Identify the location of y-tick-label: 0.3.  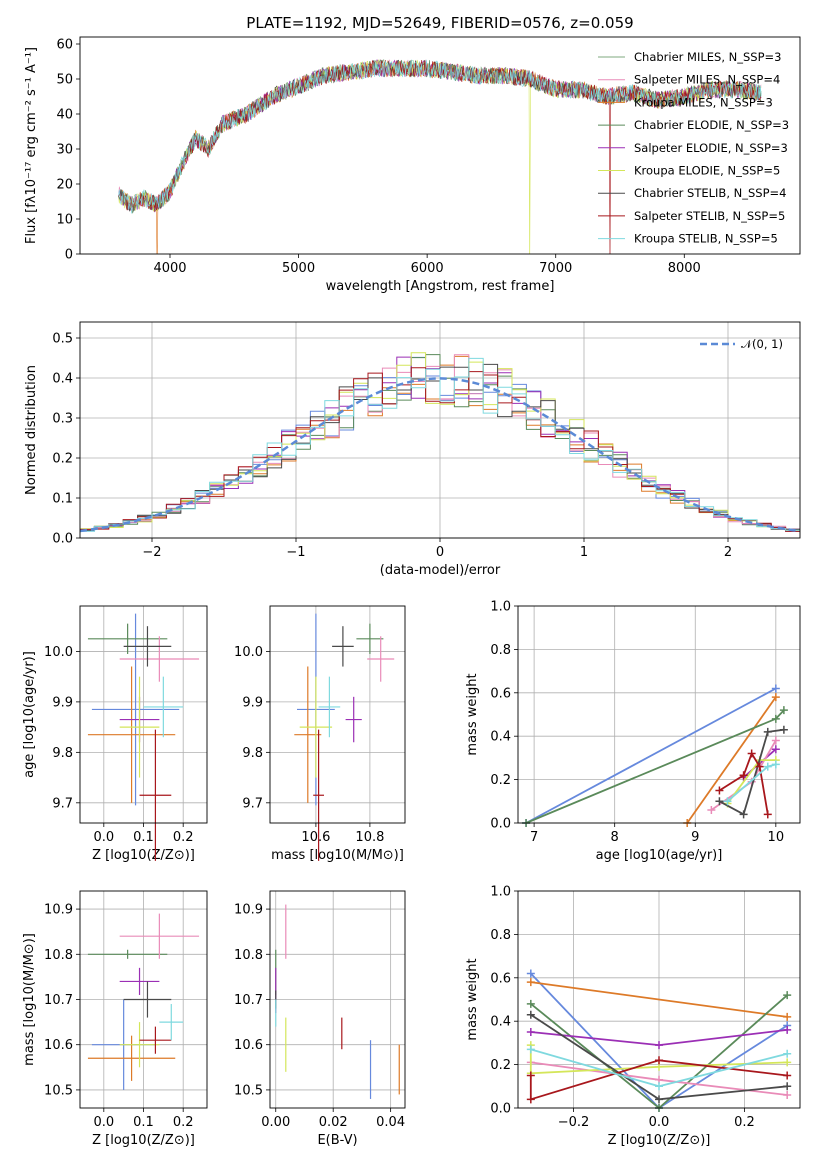
(62, 419).